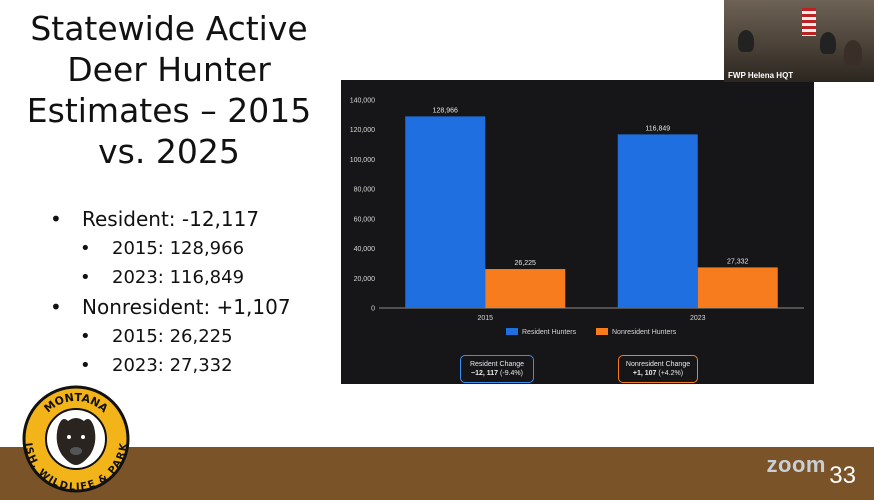  Describe the element at coordinates (362, 130) in the screenshot. I see `y-tick-label: 120,000` at that location.